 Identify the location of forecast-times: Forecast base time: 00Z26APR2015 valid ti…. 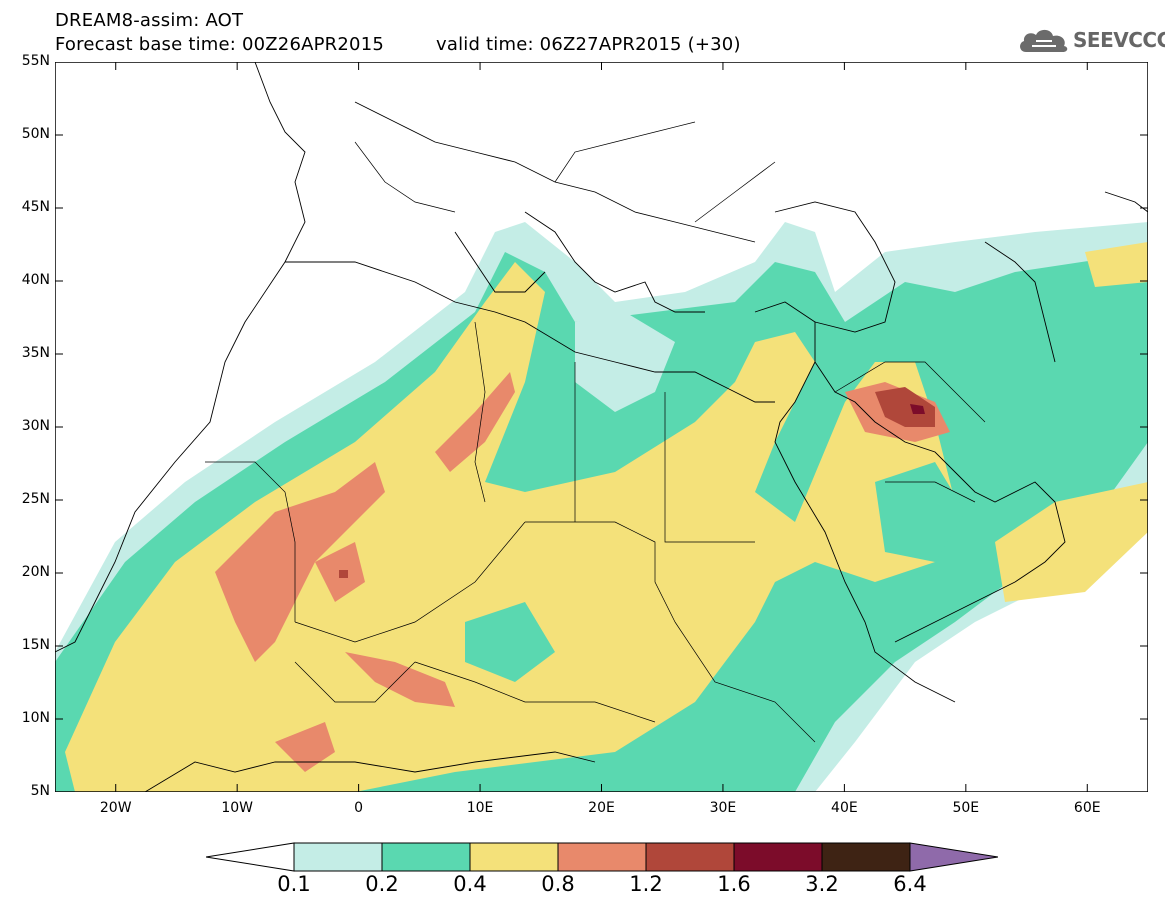
(398, 44).